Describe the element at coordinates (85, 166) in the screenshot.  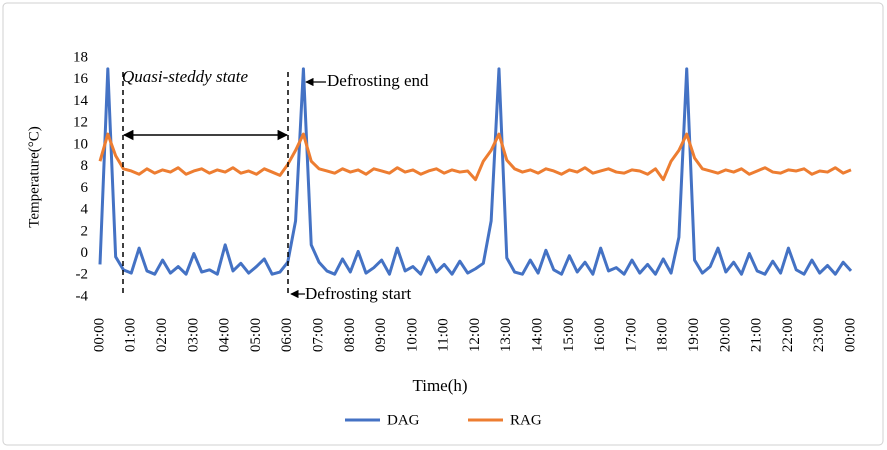
I see `y-tick-label: 8` at that location.